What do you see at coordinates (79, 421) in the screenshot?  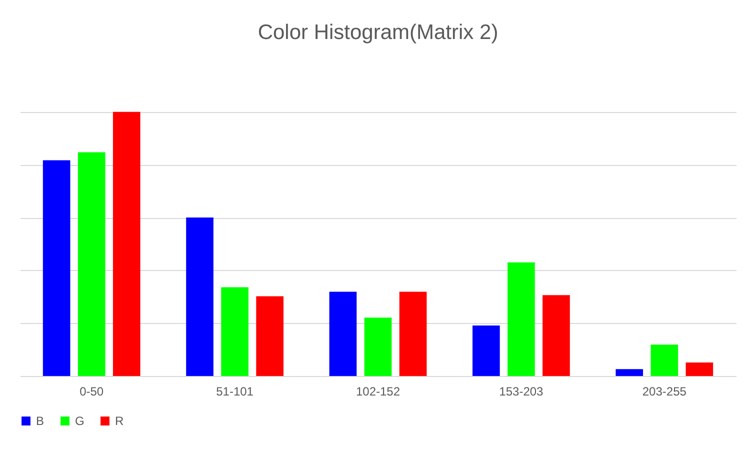 I see `legend-label: G` at bounding box center [79, 421].